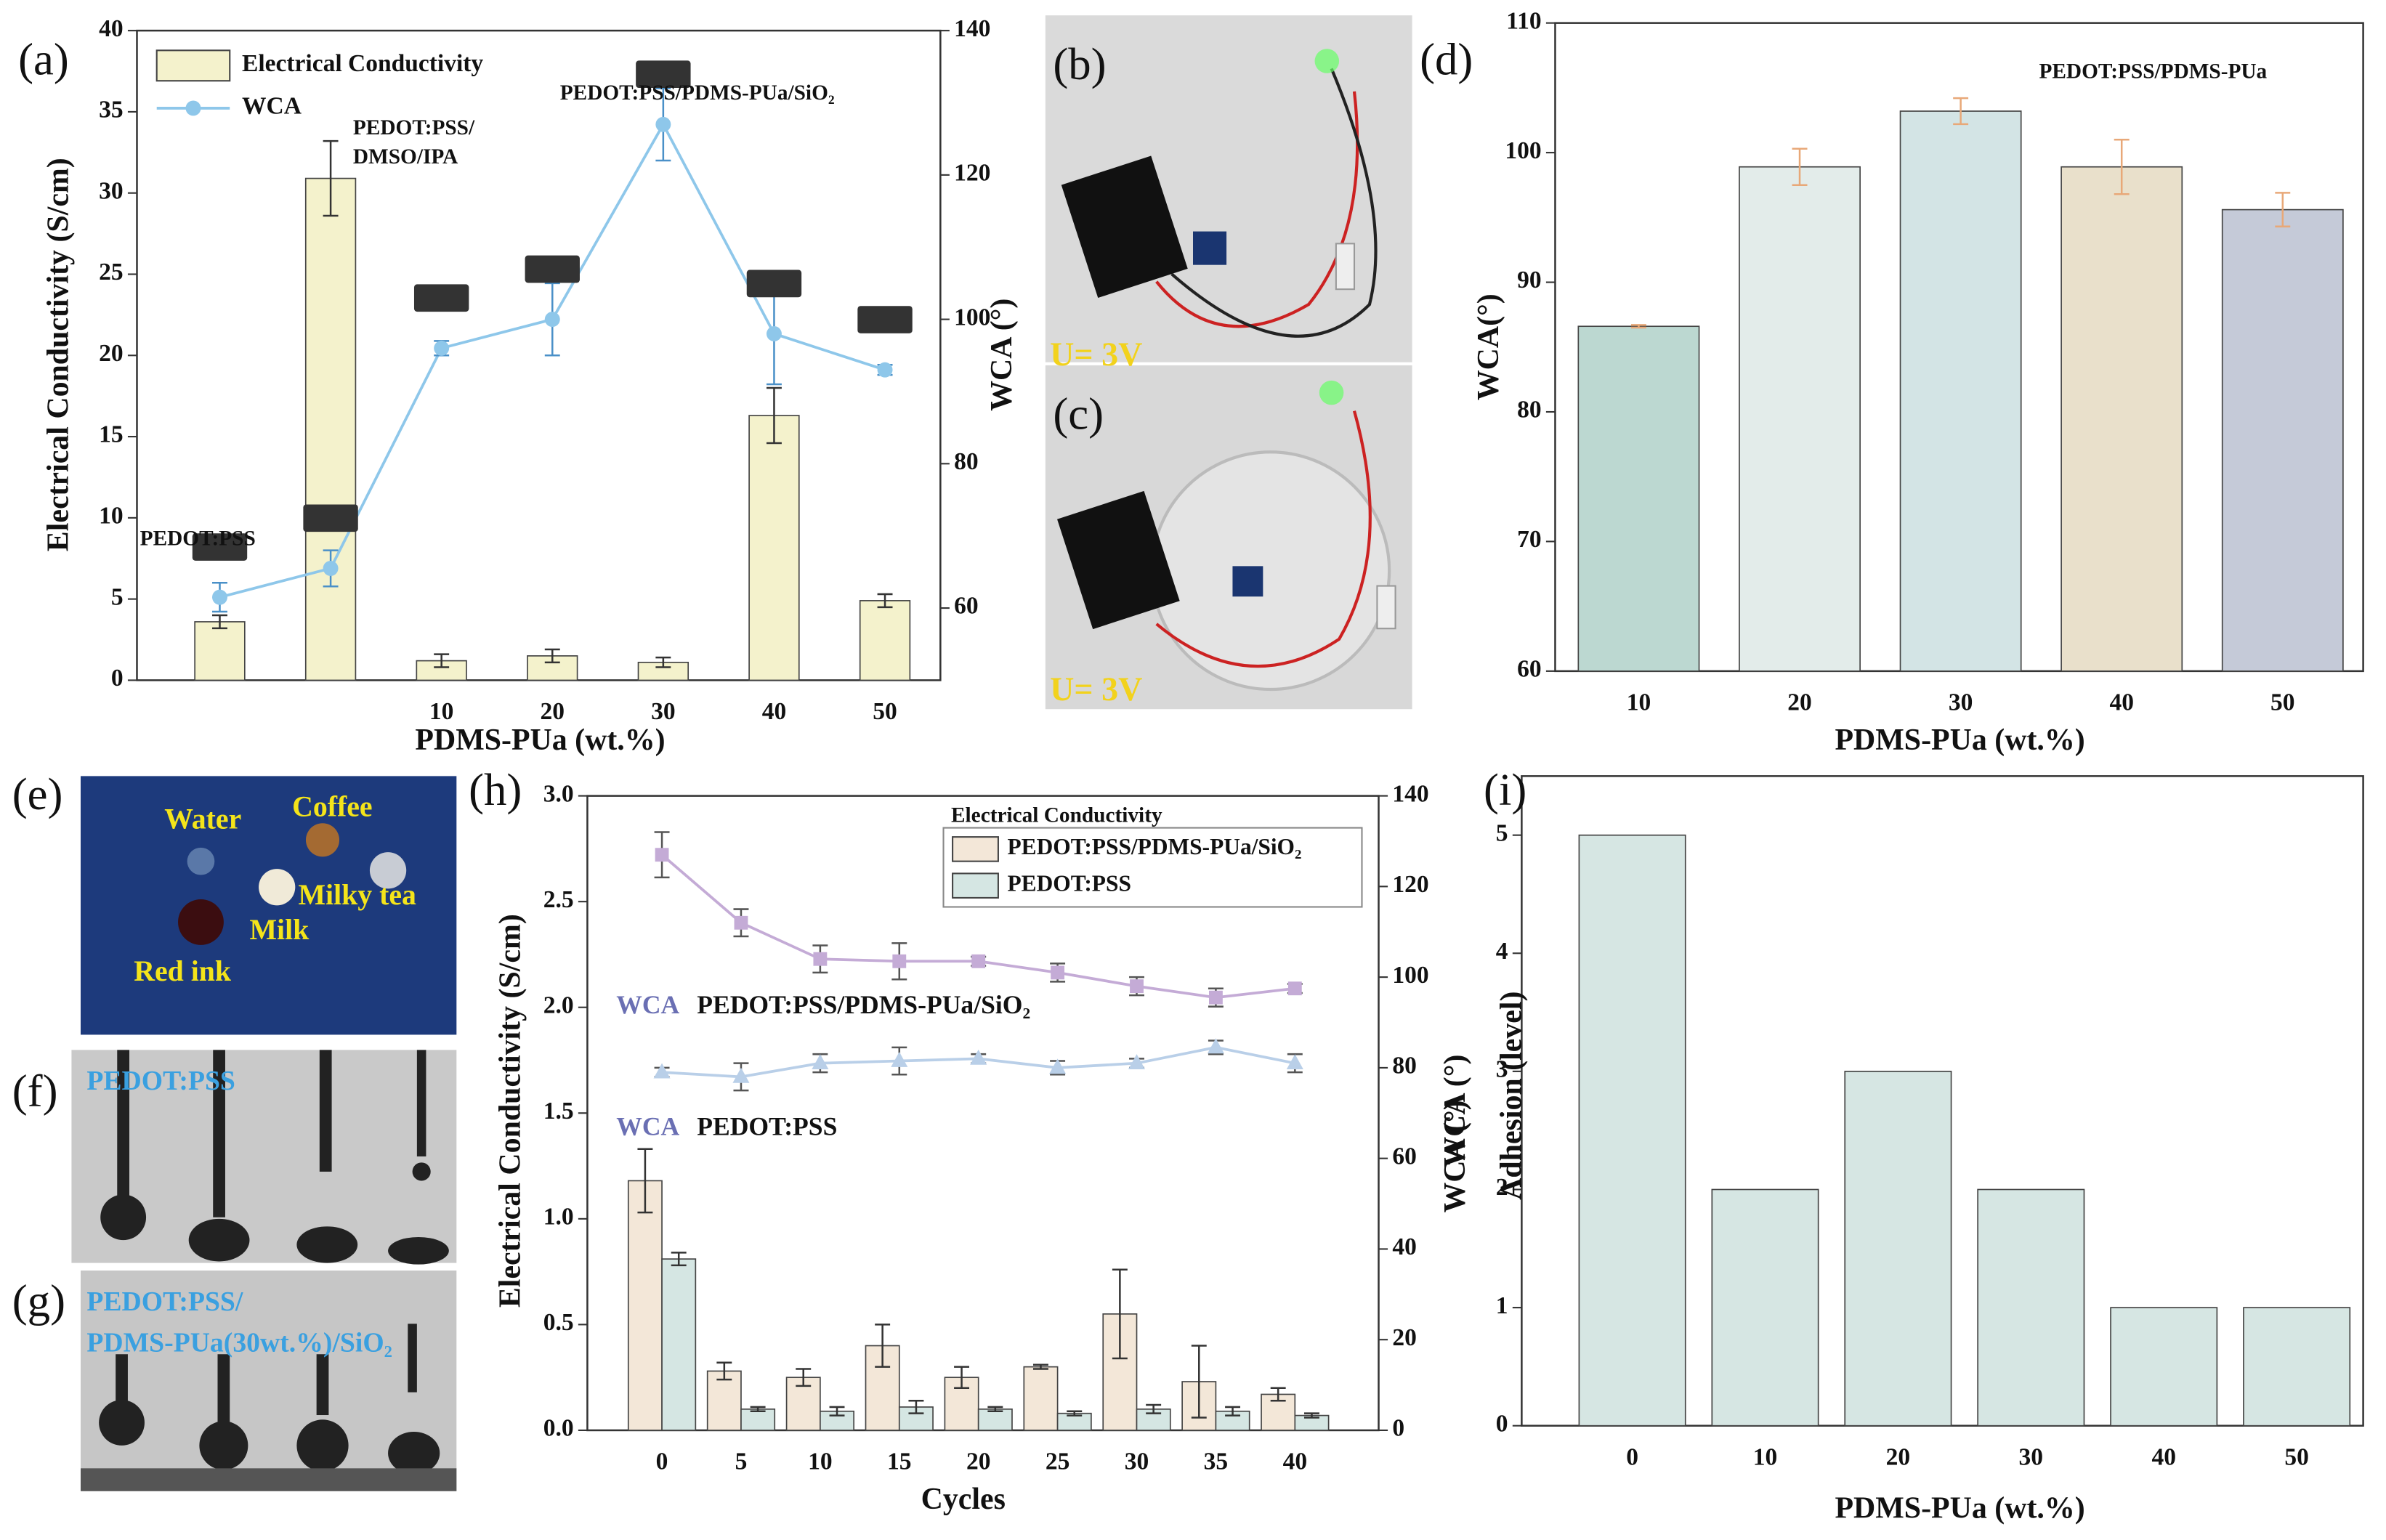 The image size is (2386, 1540). I want to click on y-tick-label: 2, so click(1502, 1187).